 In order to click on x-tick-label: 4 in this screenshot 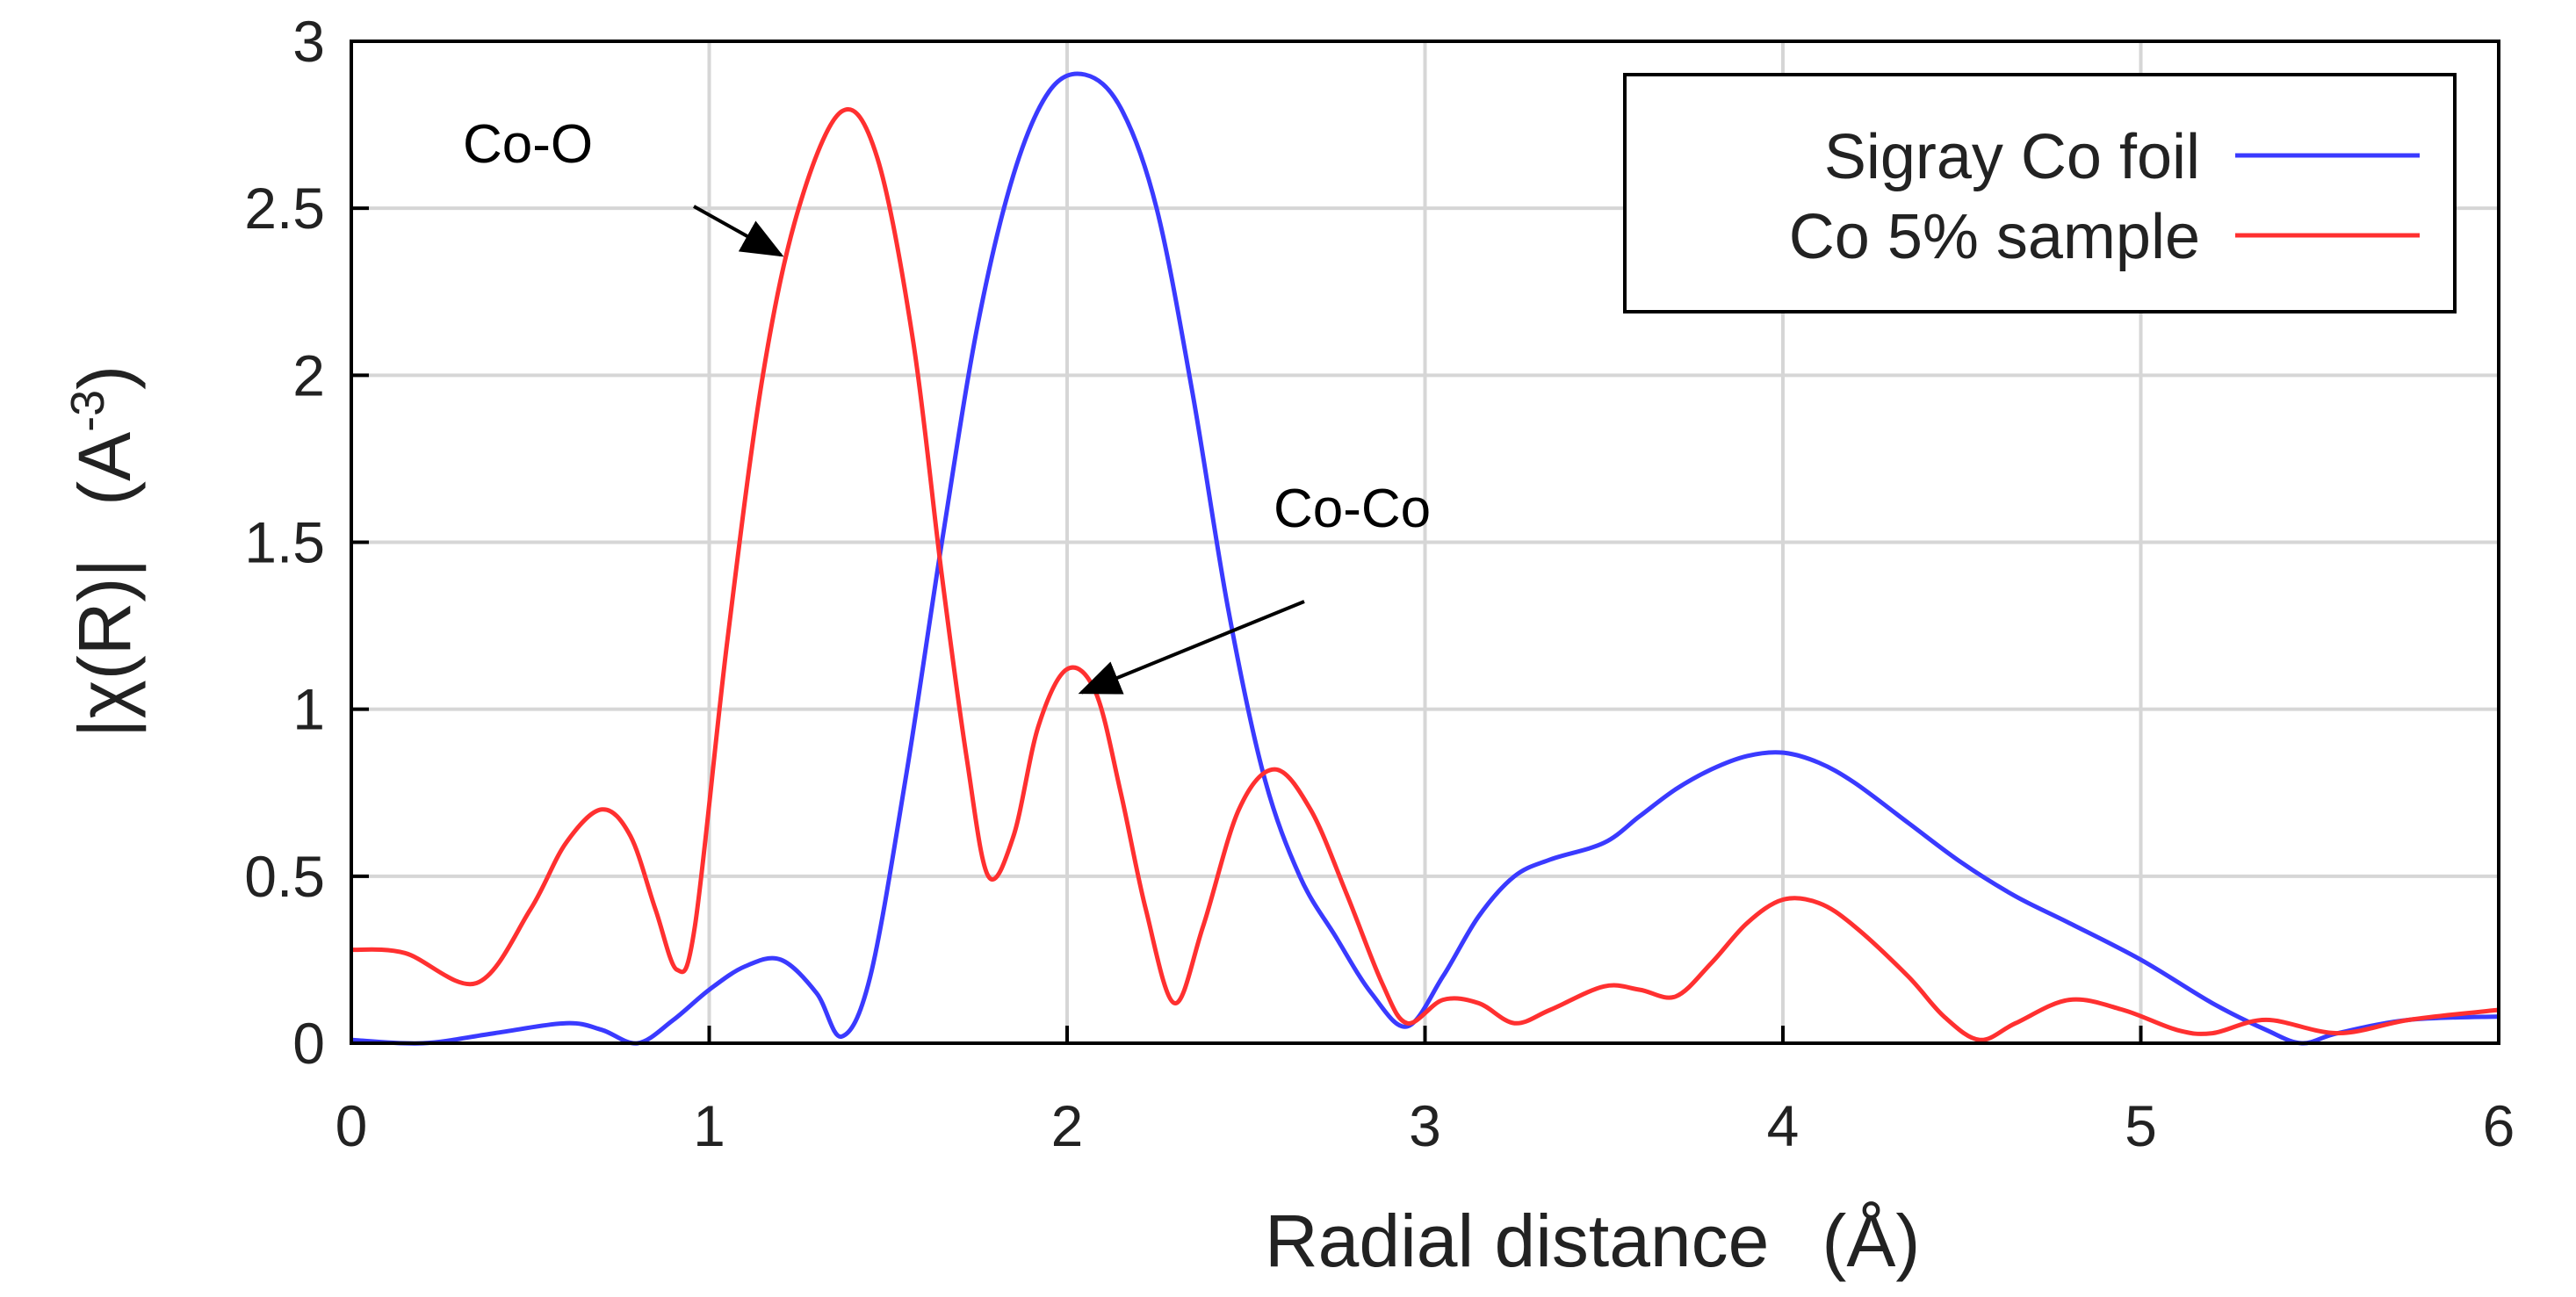, I will do `click(1783, 1125)`.